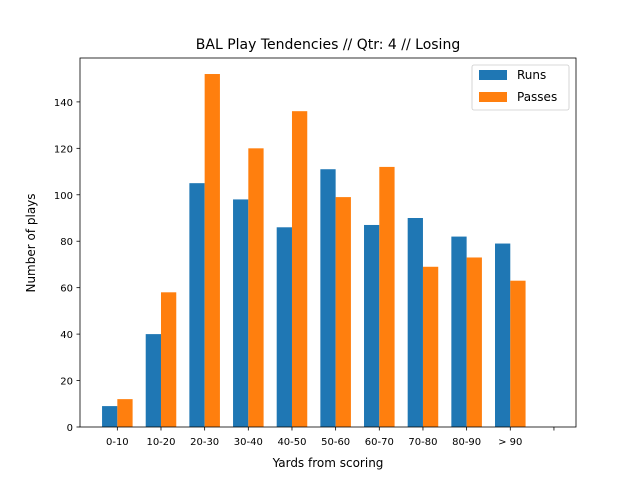  Describe the element at coordinates (291, 442) in the screenshot. I see `x-tick-label: 40-50` at that location.